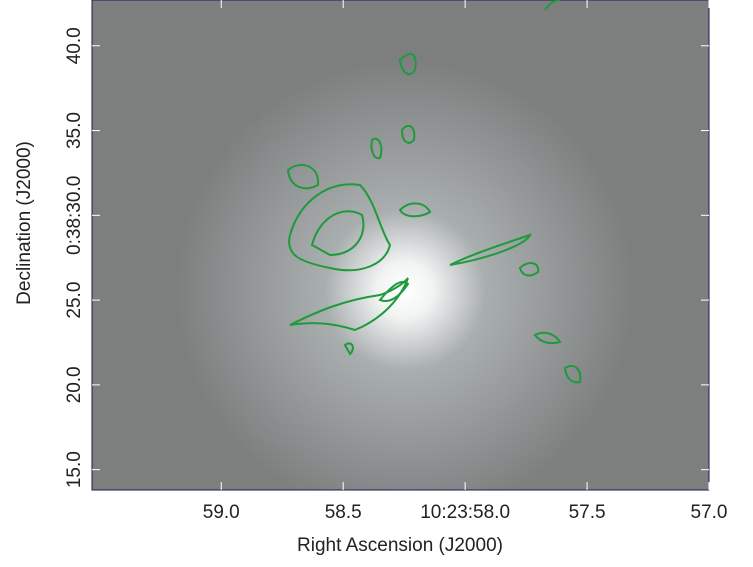 The image size is (753, 567). I want to click on x-axis-label: Right Ascension (J2000), so click(400, 545).